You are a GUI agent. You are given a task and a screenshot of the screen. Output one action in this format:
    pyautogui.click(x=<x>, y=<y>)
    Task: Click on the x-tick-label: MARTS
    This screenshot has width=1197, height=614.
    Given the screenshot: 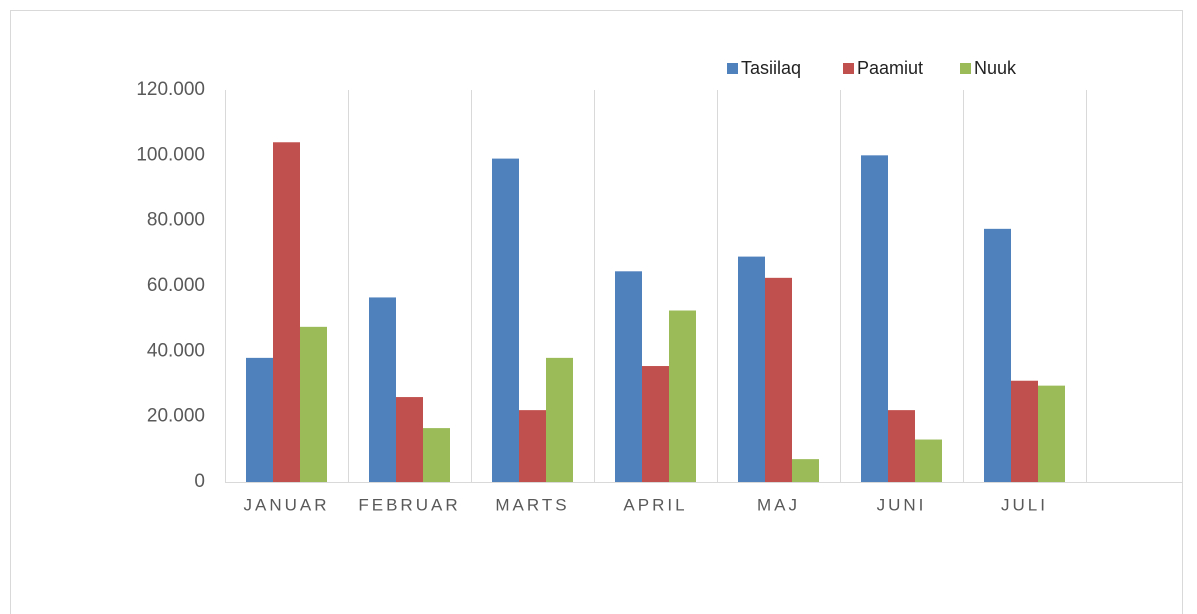 What is the action you would take?
    pyautogui.click(x=532, y=504)
    